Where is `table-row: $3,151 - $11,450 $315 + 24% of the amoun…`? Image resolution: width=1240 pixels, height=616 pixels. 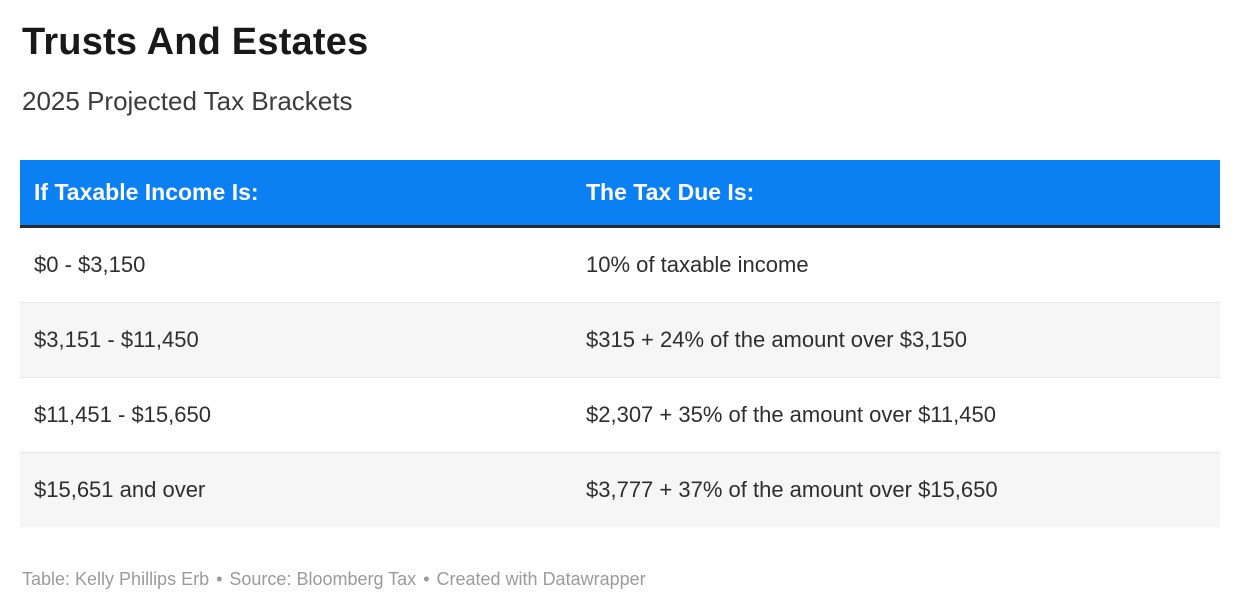
table-row: $3,151 - $11,450 $315 + 24% of the amoun… is located at coordinates (620, 340).